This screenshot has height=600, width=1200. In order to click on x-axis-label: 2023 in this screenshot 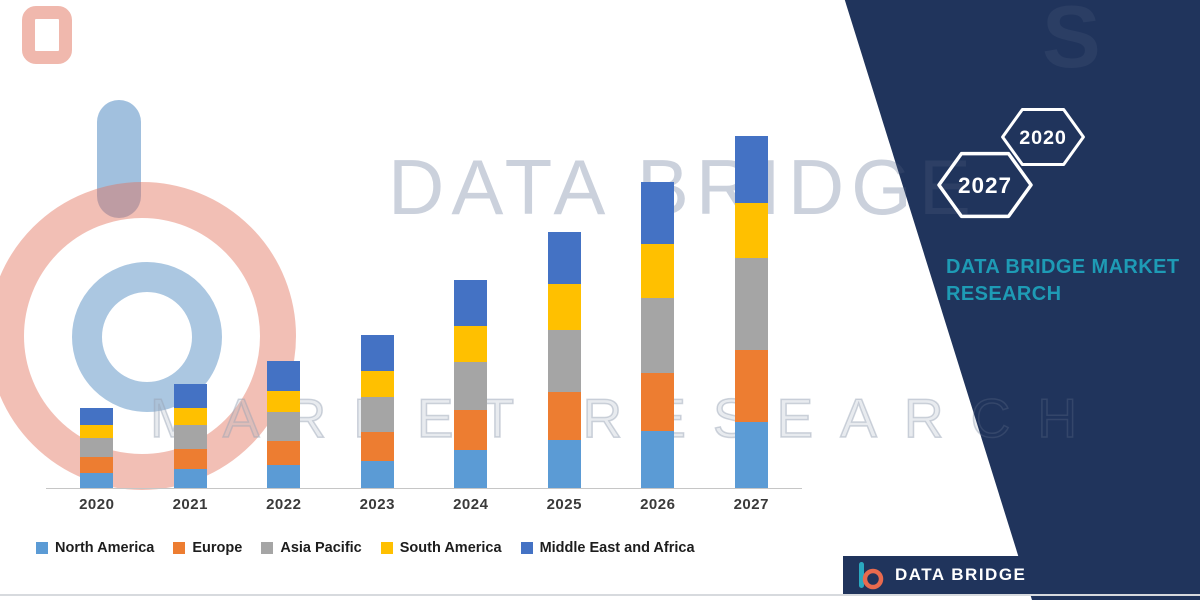, I will do `click(377, 504)`.